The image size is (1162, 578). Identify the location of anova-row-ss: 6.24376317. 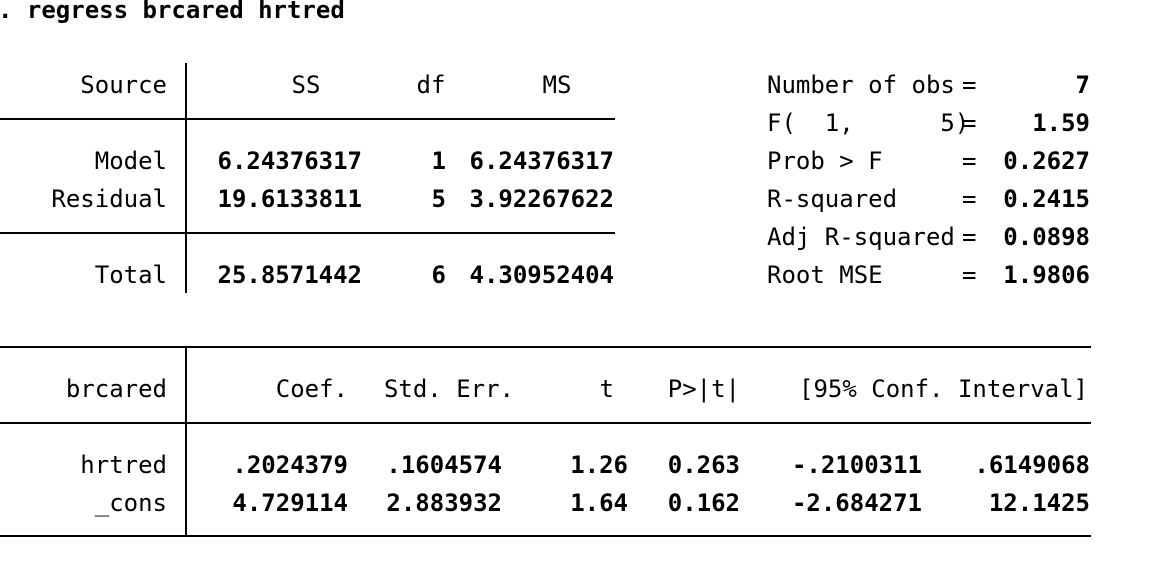
(290, 161).